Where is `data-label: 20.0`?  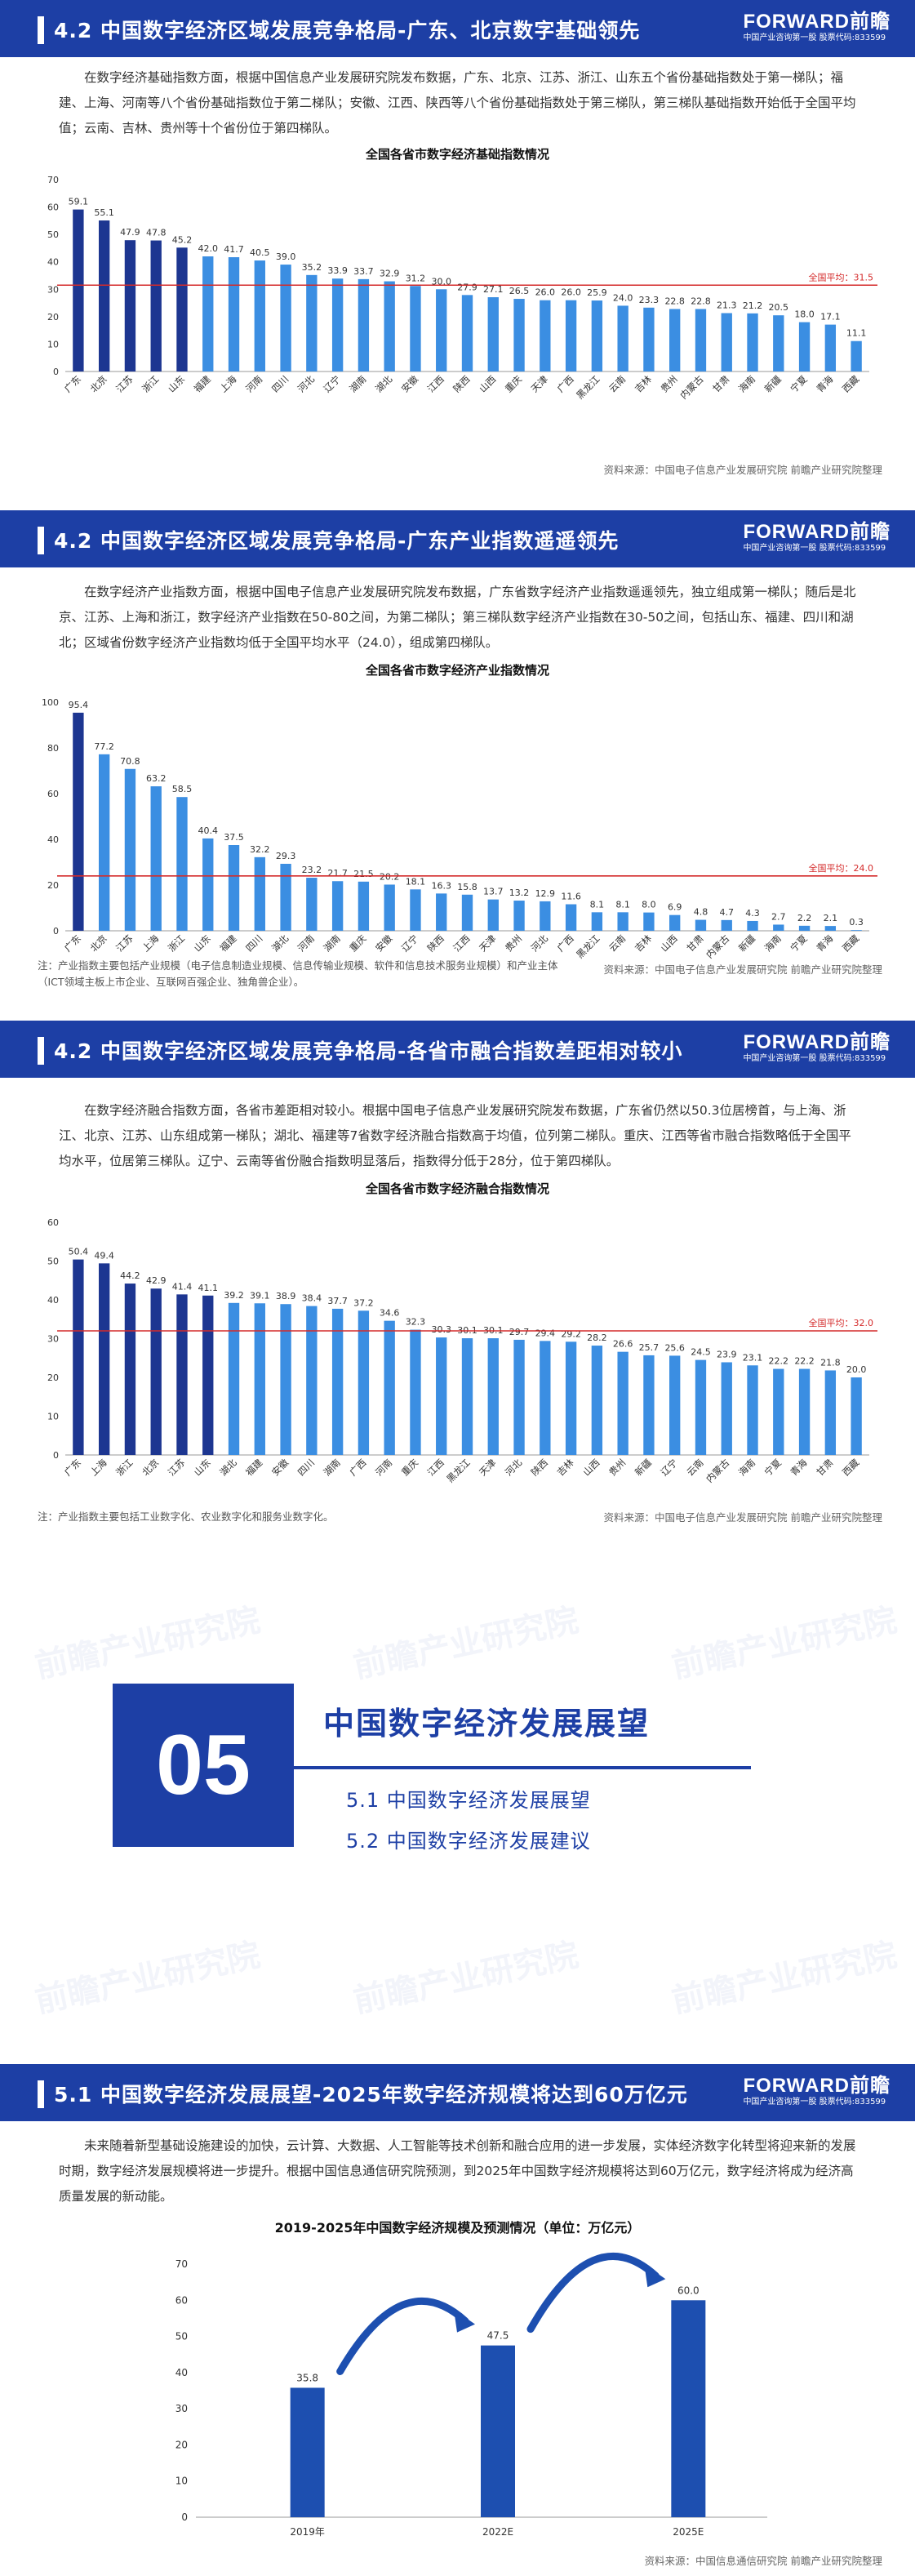
data-label: 20.0 is located at coordinates (856, 1370).